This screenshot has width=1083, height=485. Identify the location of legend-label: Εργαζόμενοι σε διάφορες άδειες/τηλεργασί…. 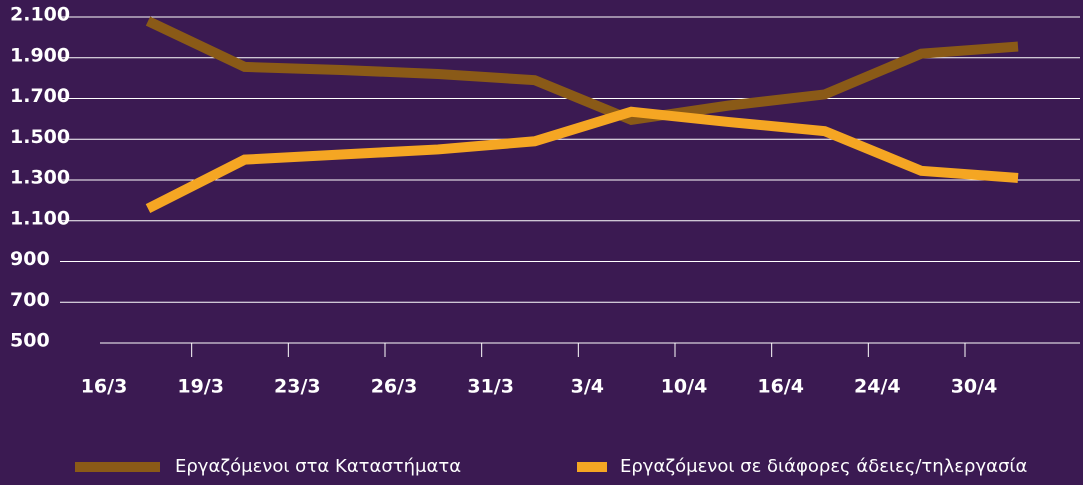
(823, 466).